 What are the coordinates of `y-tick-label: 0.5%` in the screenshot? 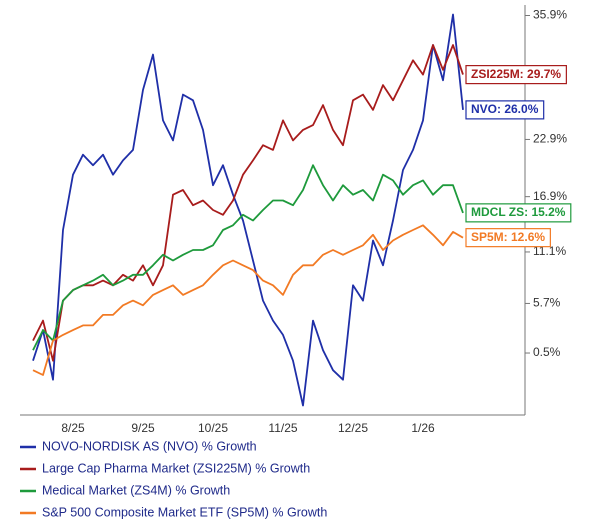 It's located at (547, 352).